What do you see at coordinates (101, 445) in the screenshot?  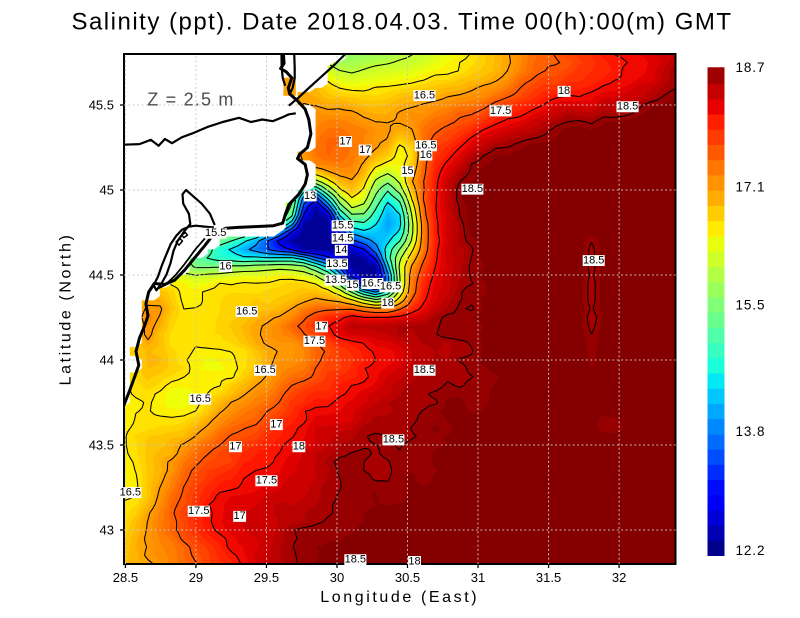 I see `svg-text: 43.5` at bounding box center [101, 445].